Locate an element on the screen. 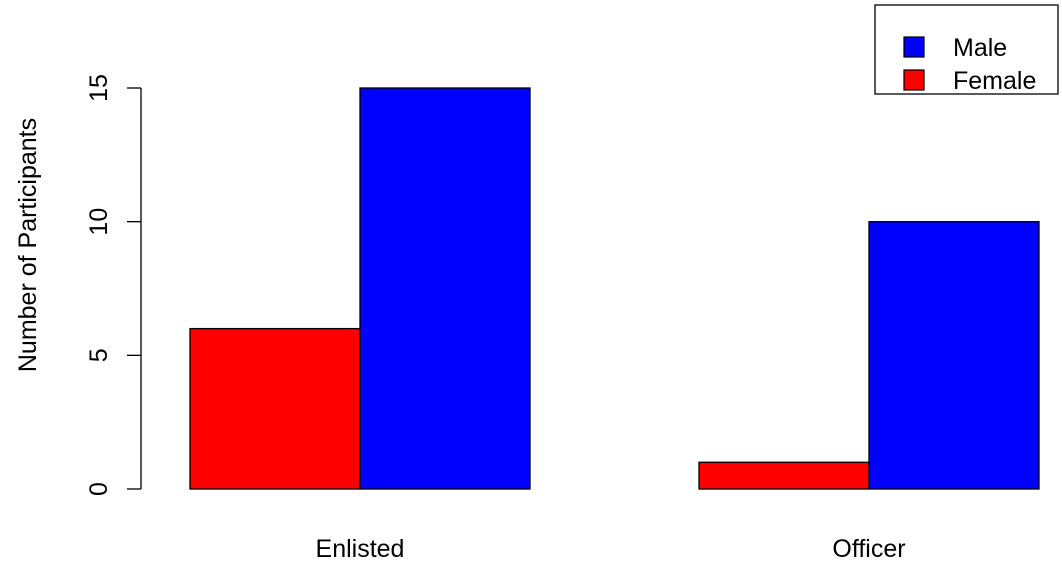 This screenshot has height=564, width=1062. y-tick-label: 15 is located at coordinates (99, 88).